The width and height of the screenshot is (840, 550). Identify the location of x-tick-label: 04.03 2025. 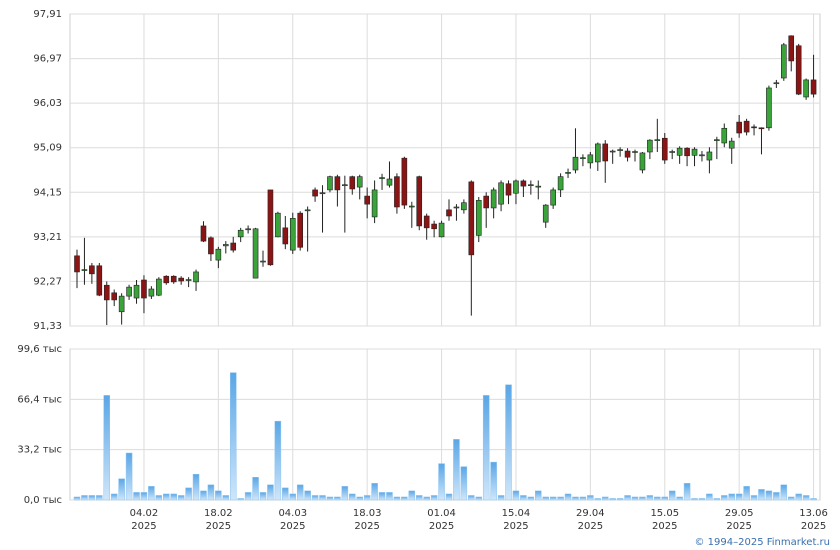
(292, 520).